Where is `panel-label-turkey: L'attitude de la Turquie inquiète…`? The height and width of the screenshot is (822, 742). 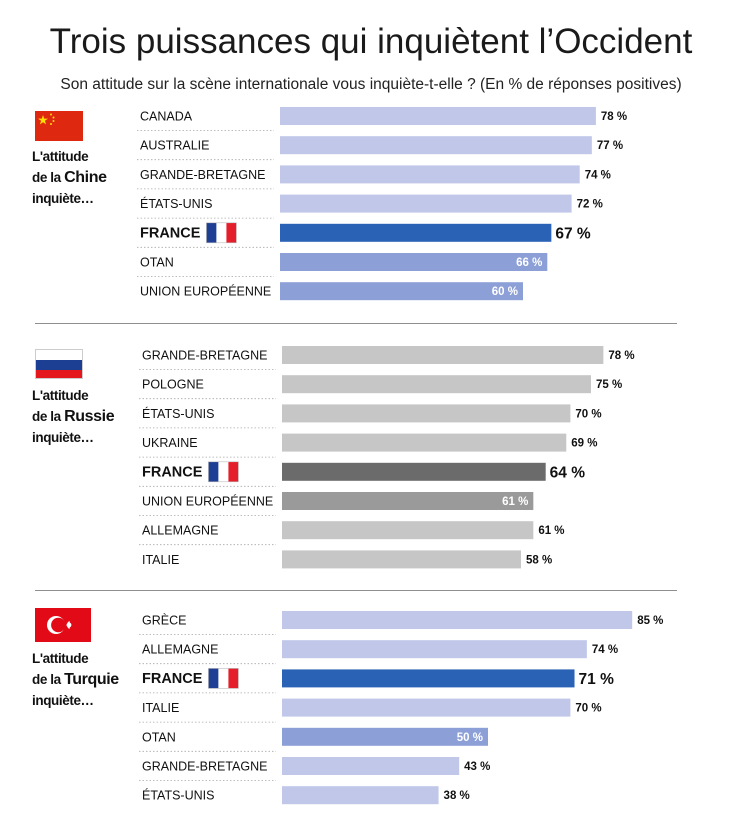
panel-label-turkey: L'attitude de la Turquie inquiète… is located at coordinates (75, 679).